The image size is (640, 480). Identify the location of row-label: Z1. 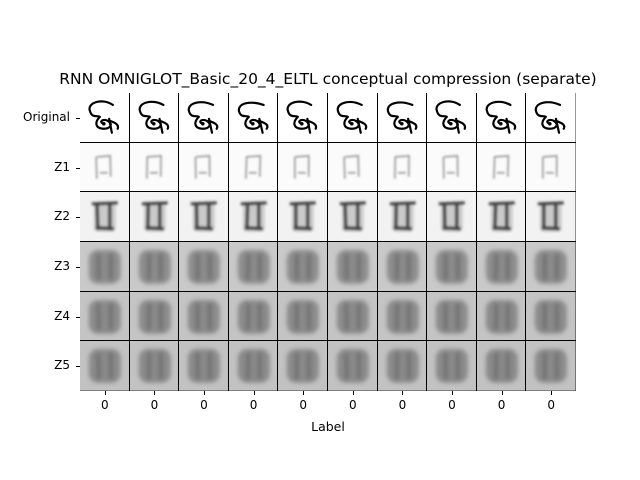
(62, 167).